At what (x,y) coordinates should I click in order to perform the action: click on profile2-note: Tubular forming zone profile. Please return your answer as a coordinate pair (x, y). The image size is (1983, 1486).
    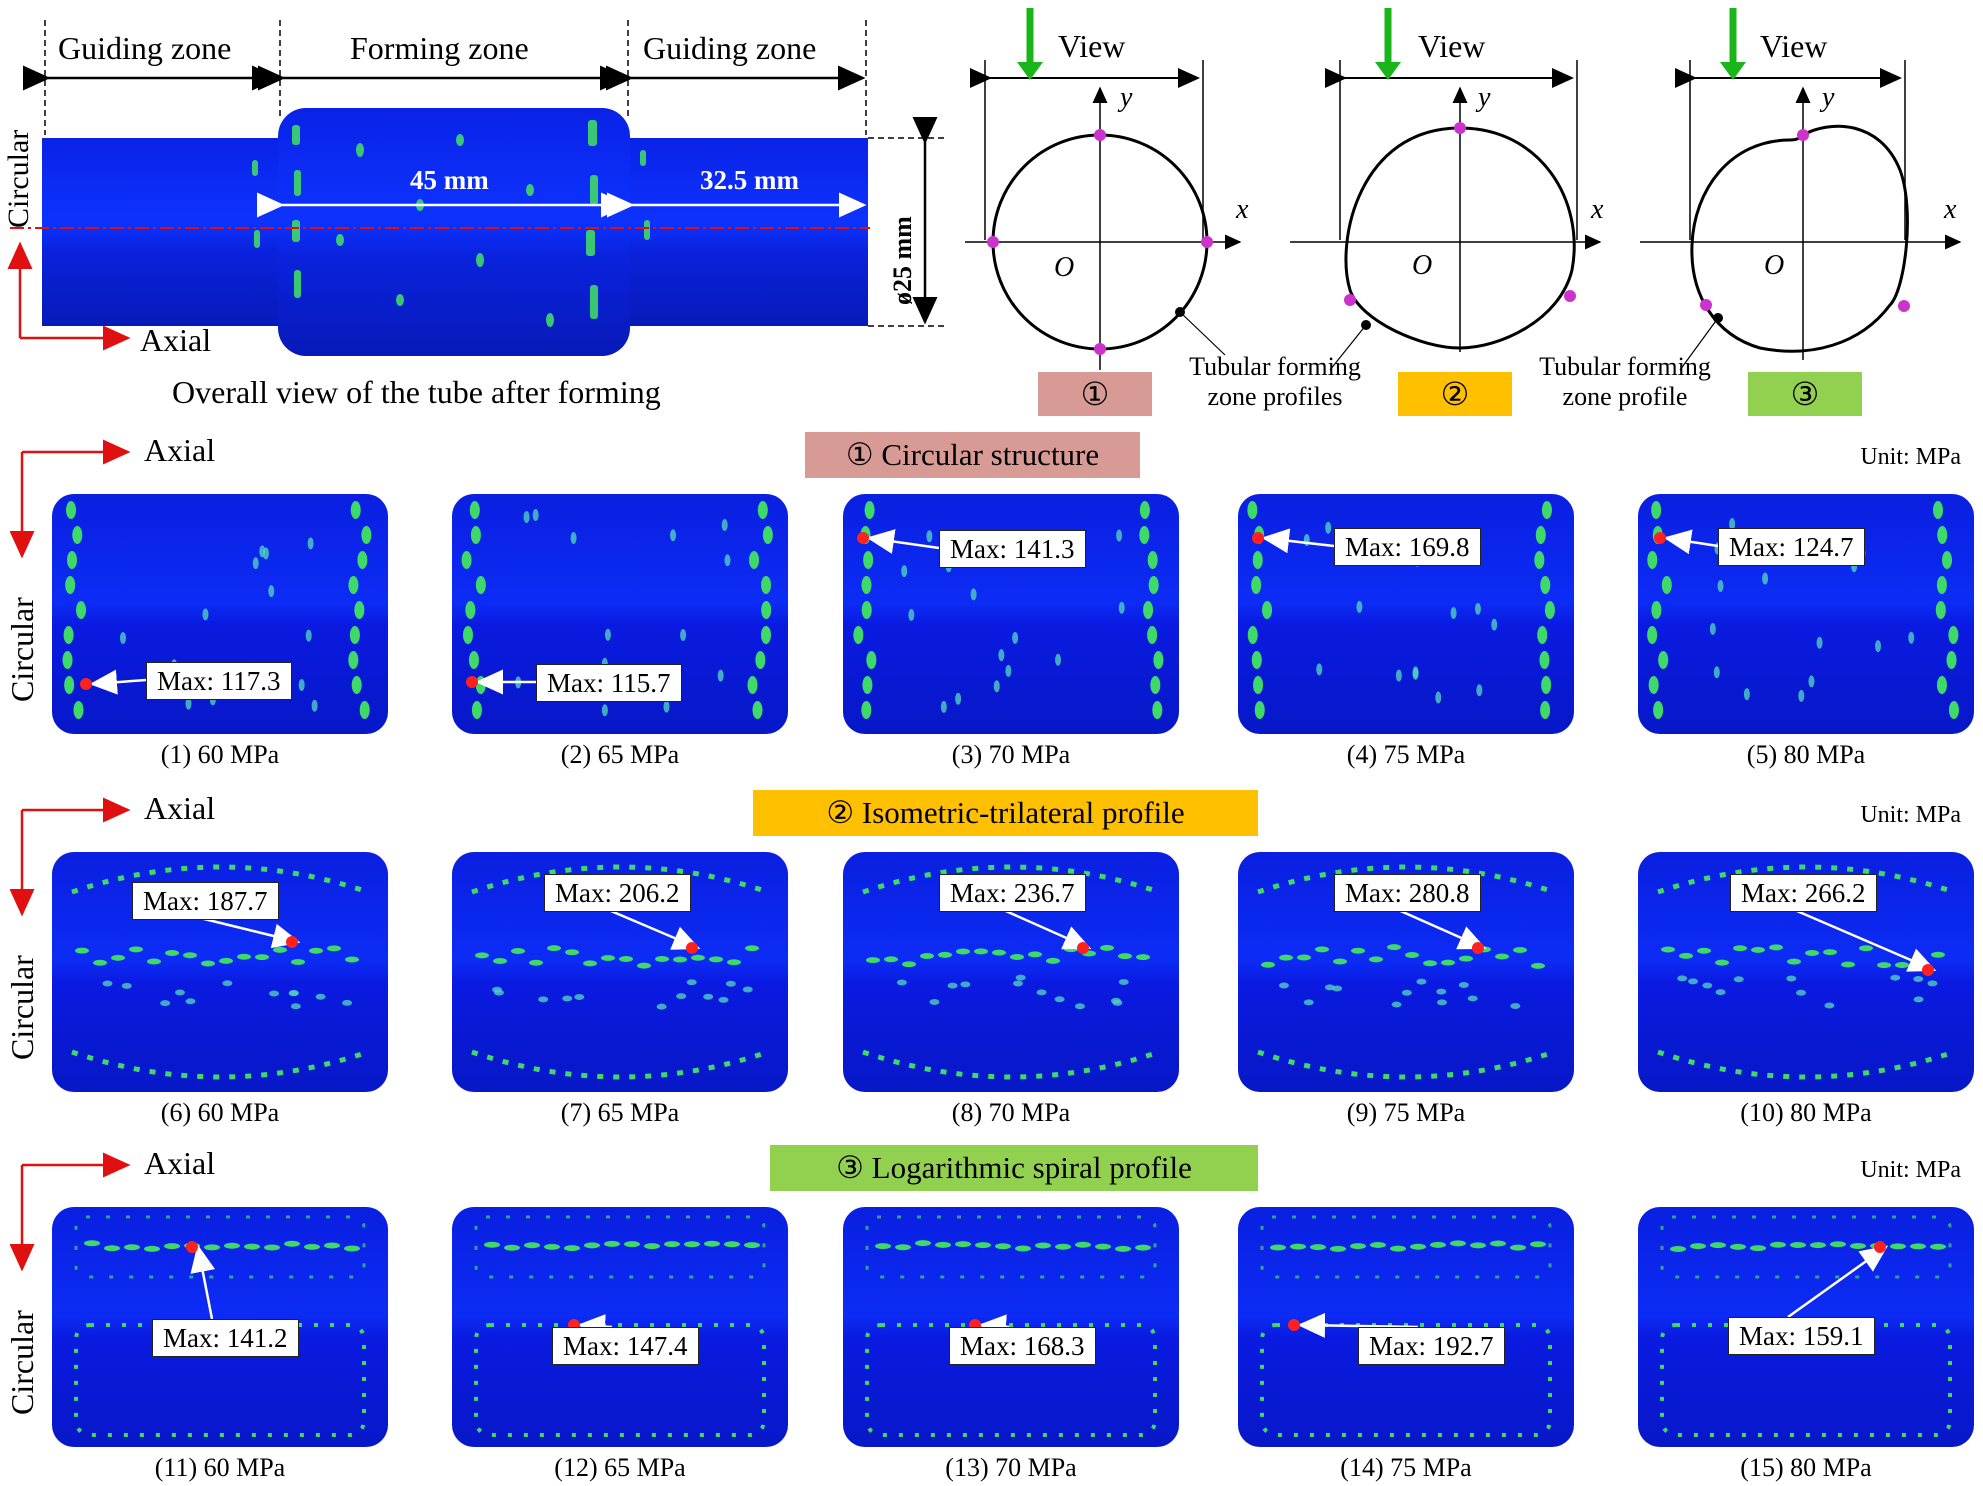
    Looking at the image, I should click on (1625, 381).